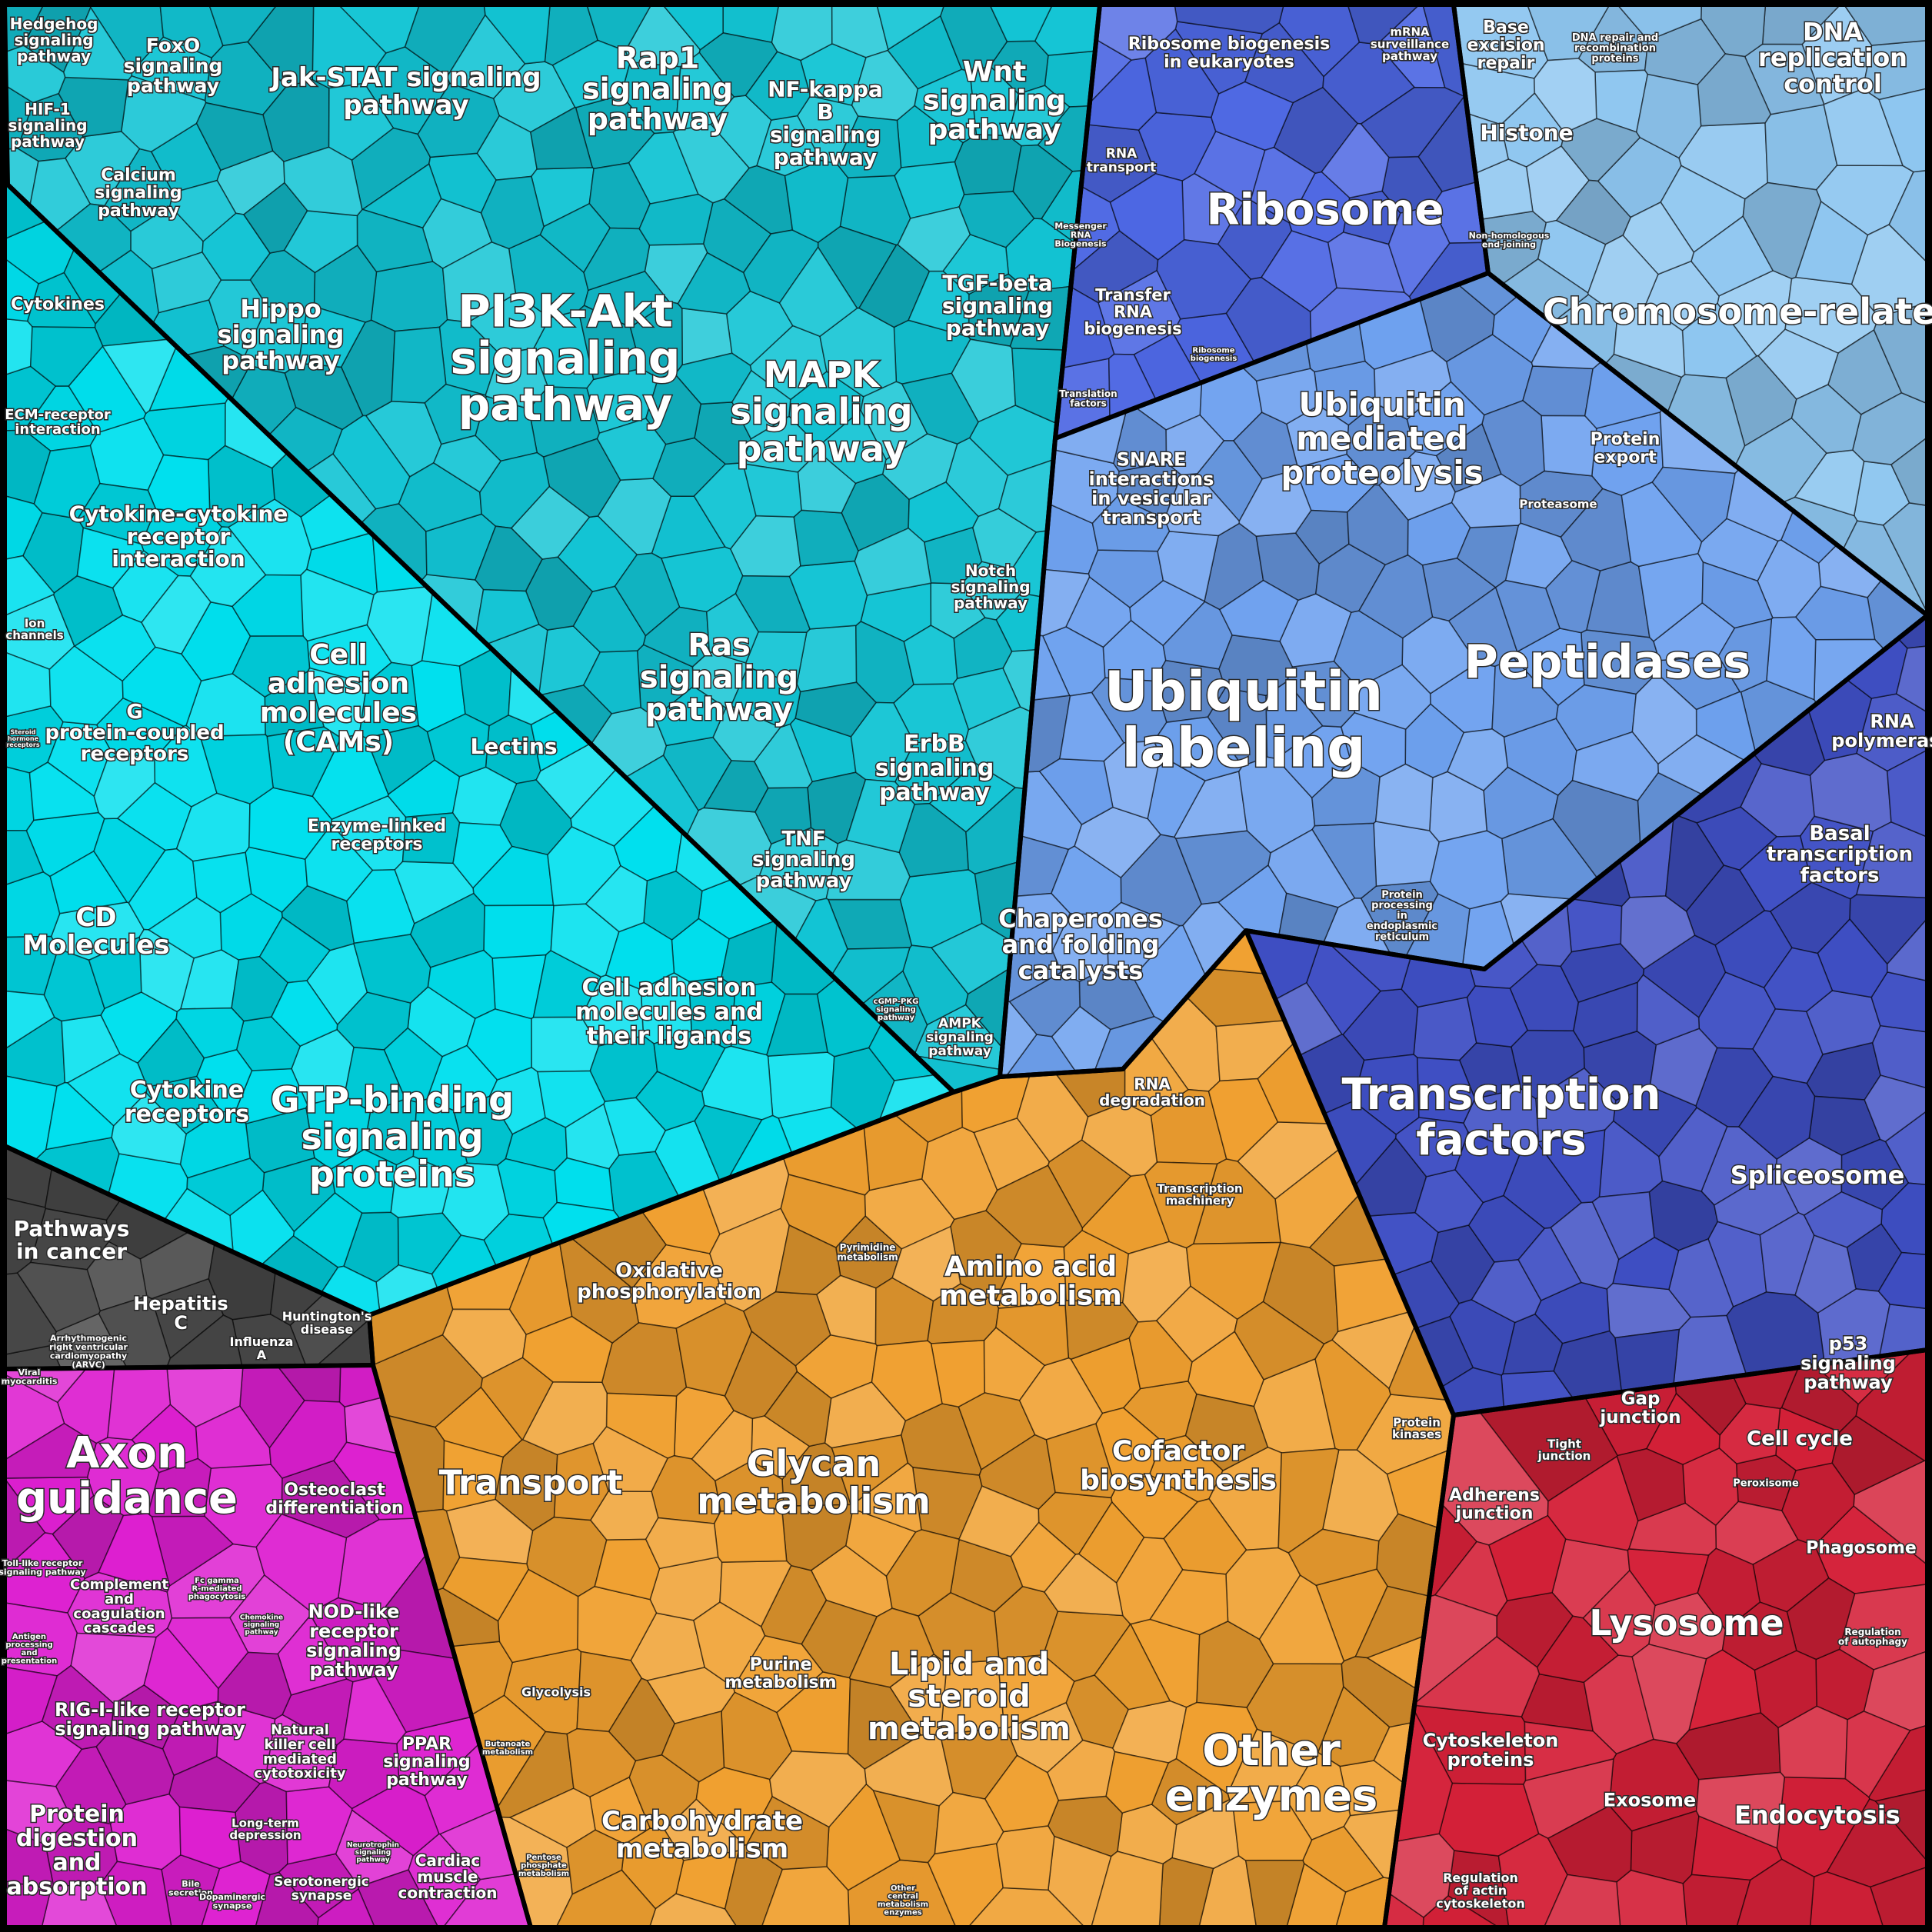 Image resolution: width=1932 pixels, height=1932 pixels. I want to click on label-basal-transcription-factors: Basal transcription factors, so click(1840, 855).